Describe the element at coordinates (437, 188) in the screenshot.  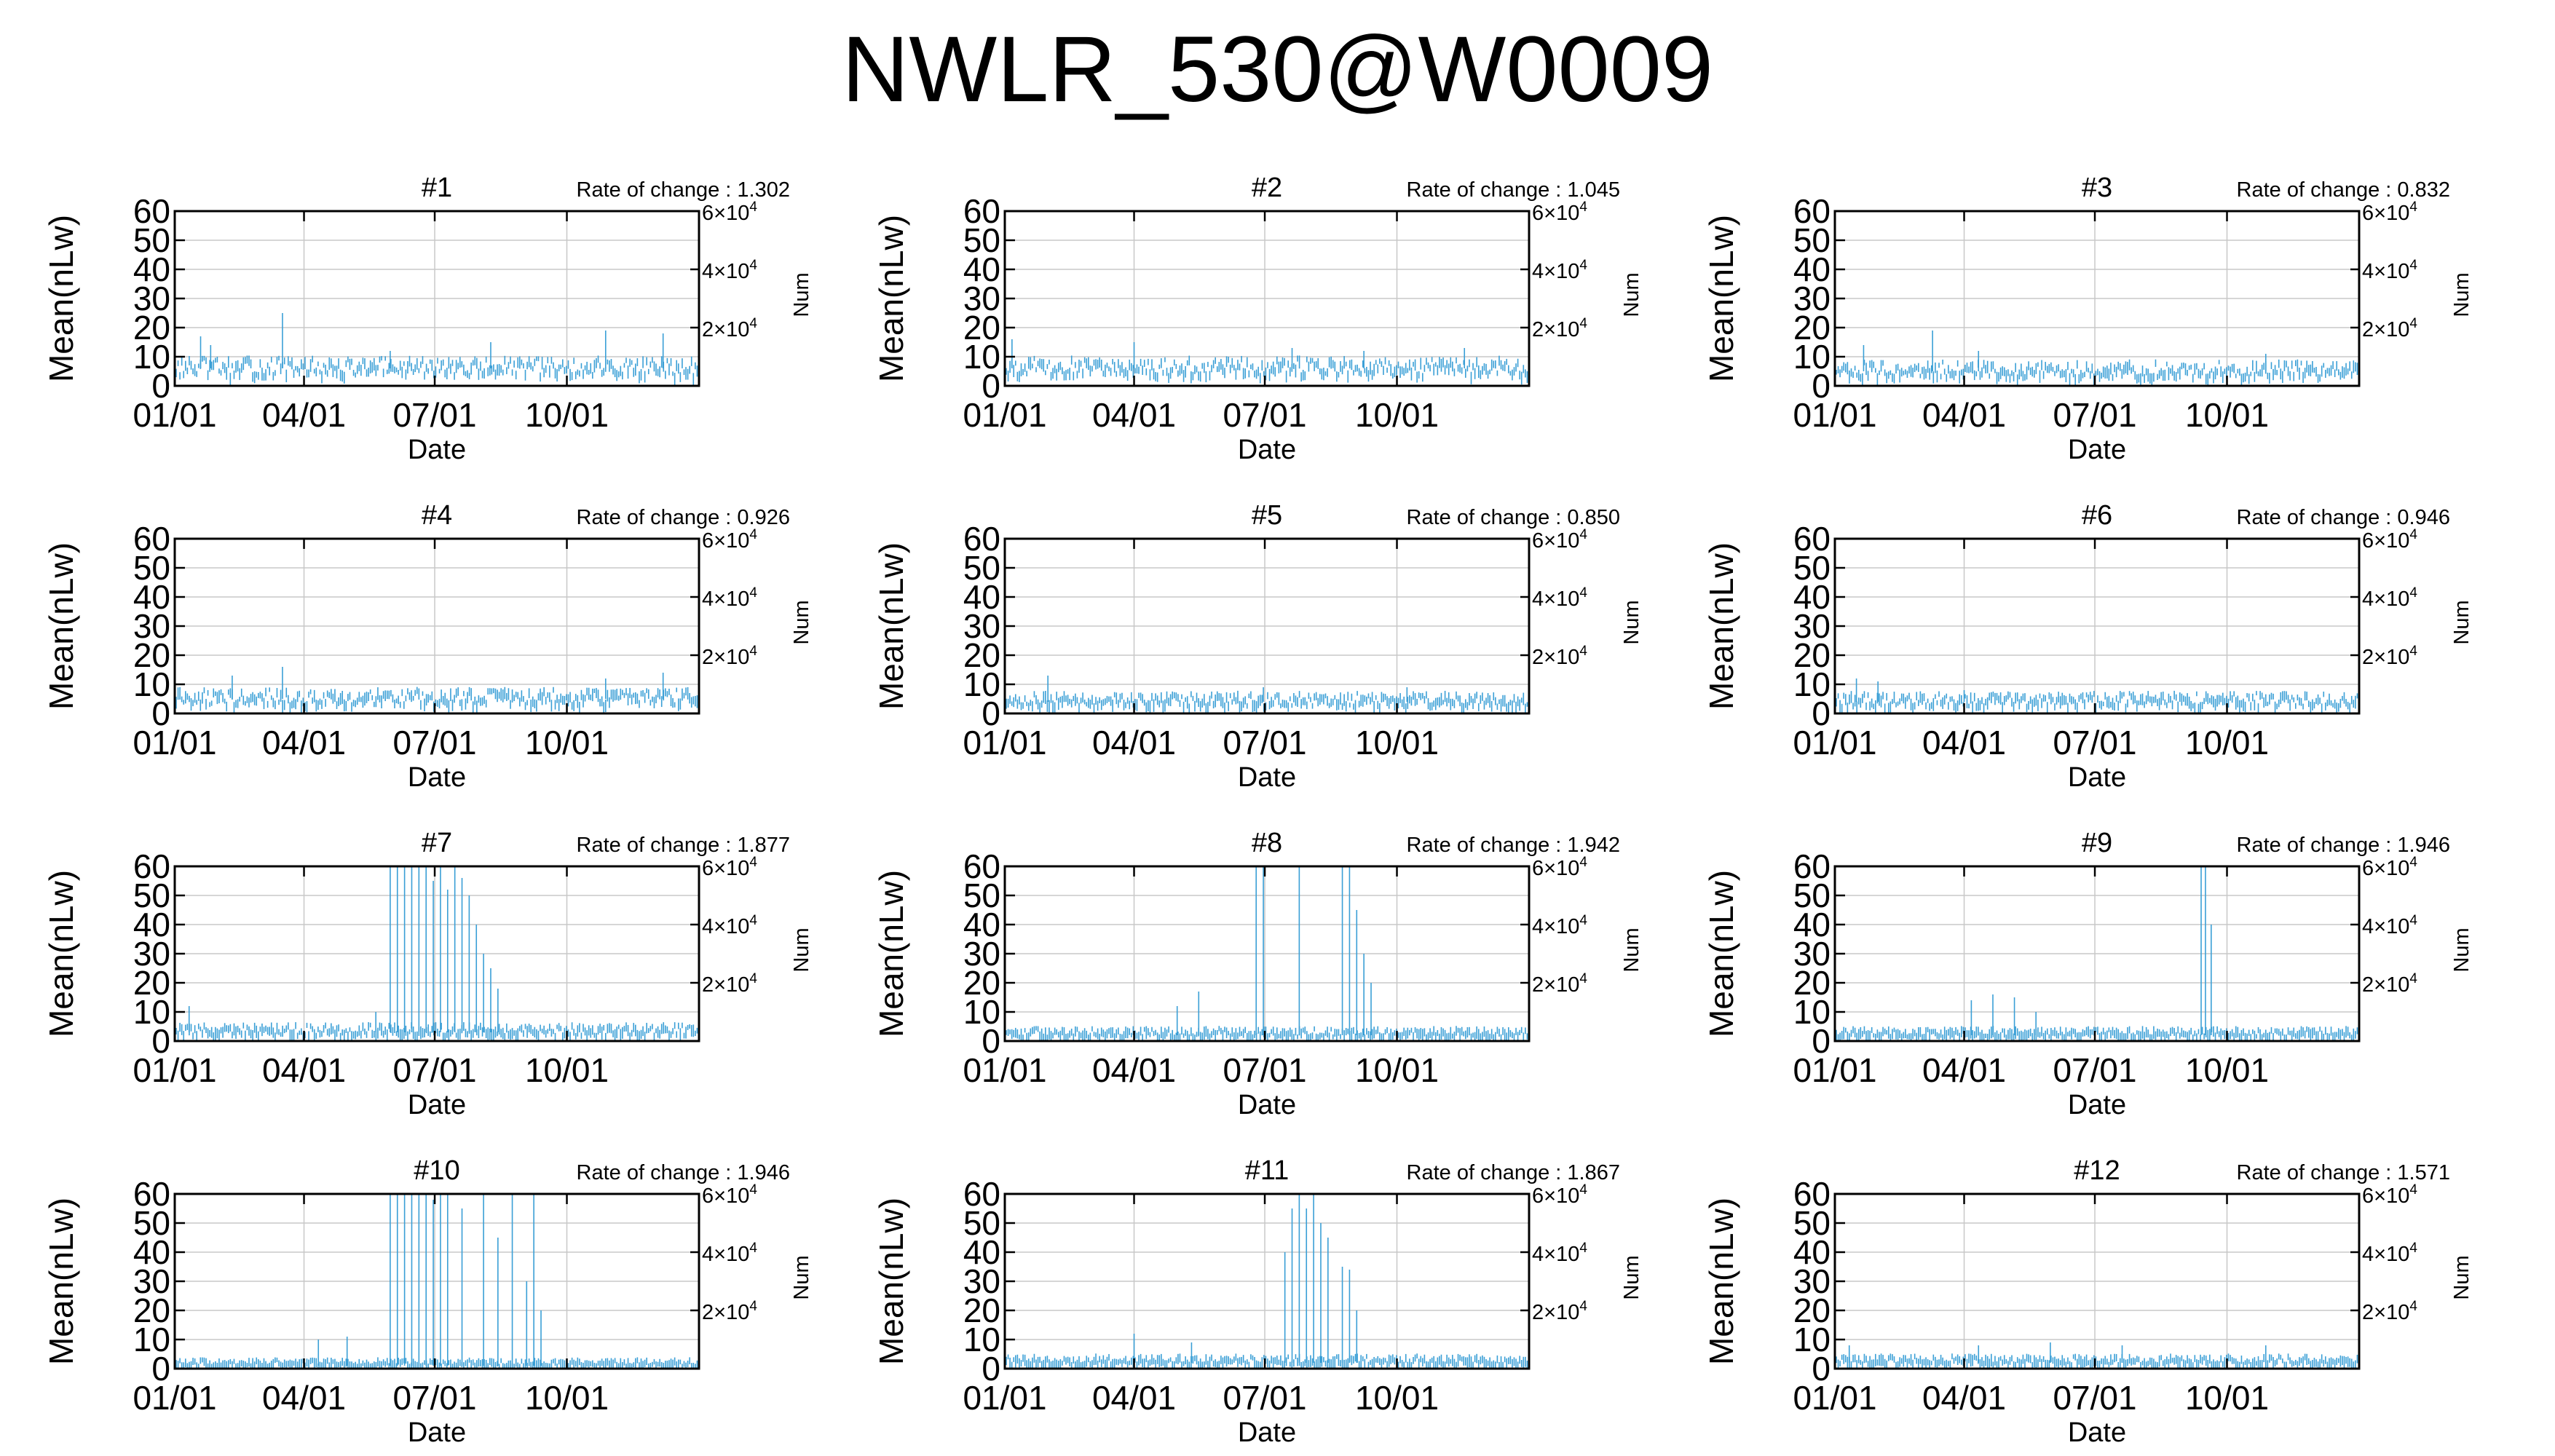
I see `panel-title: #1` at that location.